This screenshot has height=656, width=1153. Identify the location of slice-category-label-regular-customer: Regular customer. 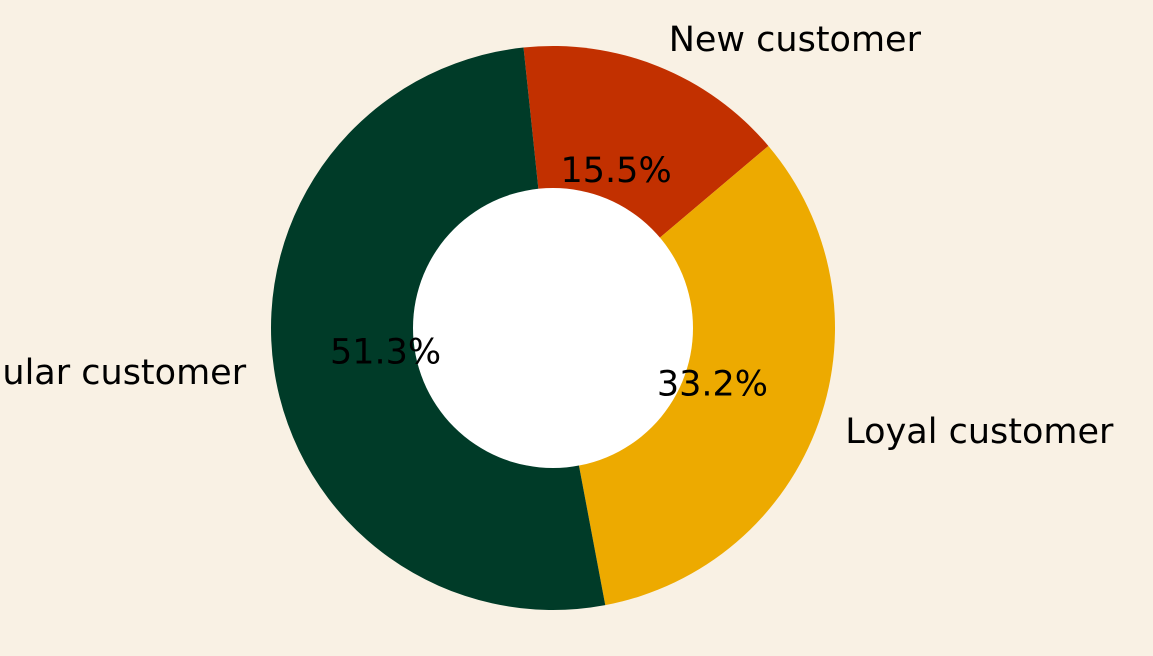
(123, 373).